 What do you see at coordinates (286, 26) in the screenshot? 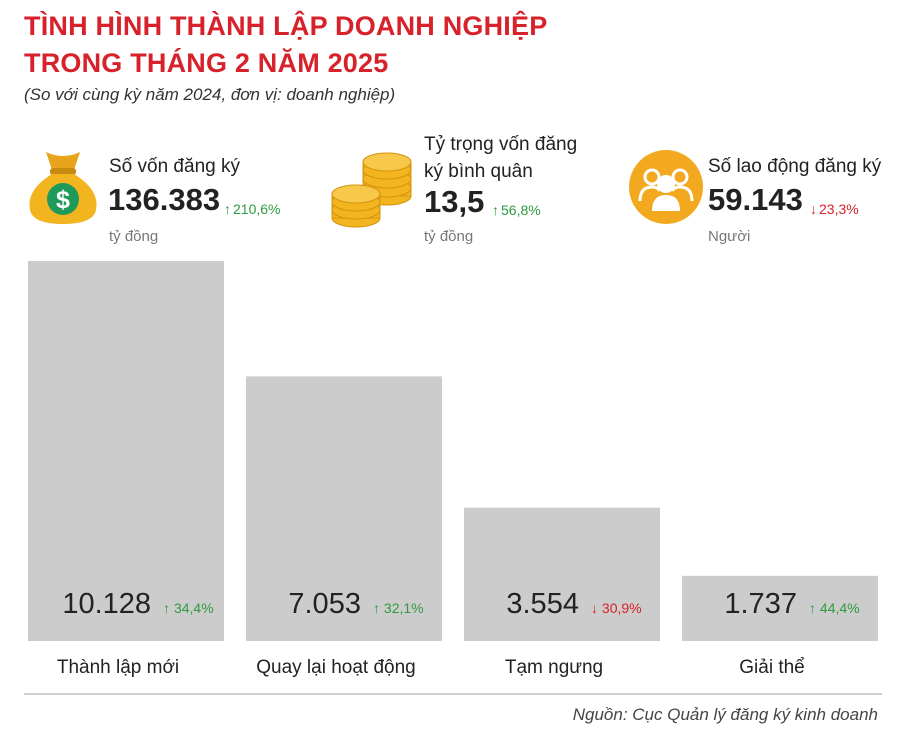
I see `title-line-1: TÌNH HÌNH THÀNH LẬP DOANH NGHIỆP` at bounding box center [286, 26].